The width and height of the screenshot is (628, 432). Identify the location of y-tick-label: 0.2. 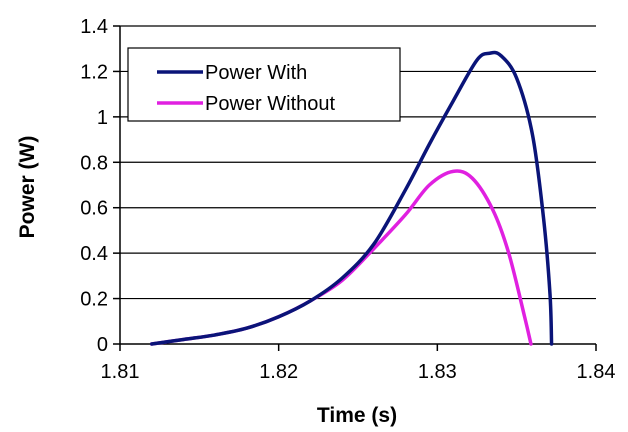
(94, 300).